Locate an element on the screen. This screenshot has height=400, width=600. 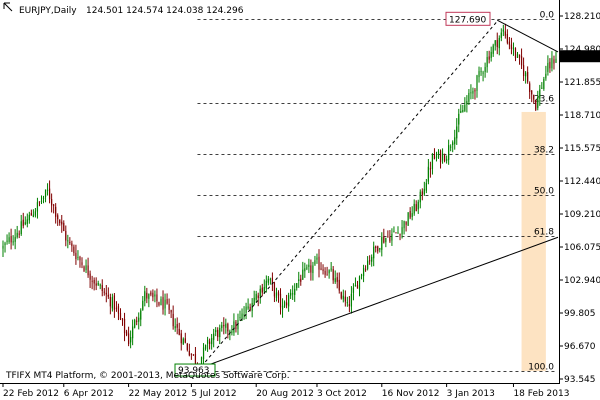
time-tick-label: 22 Feb 2012 is located at coordinates (31, 394).